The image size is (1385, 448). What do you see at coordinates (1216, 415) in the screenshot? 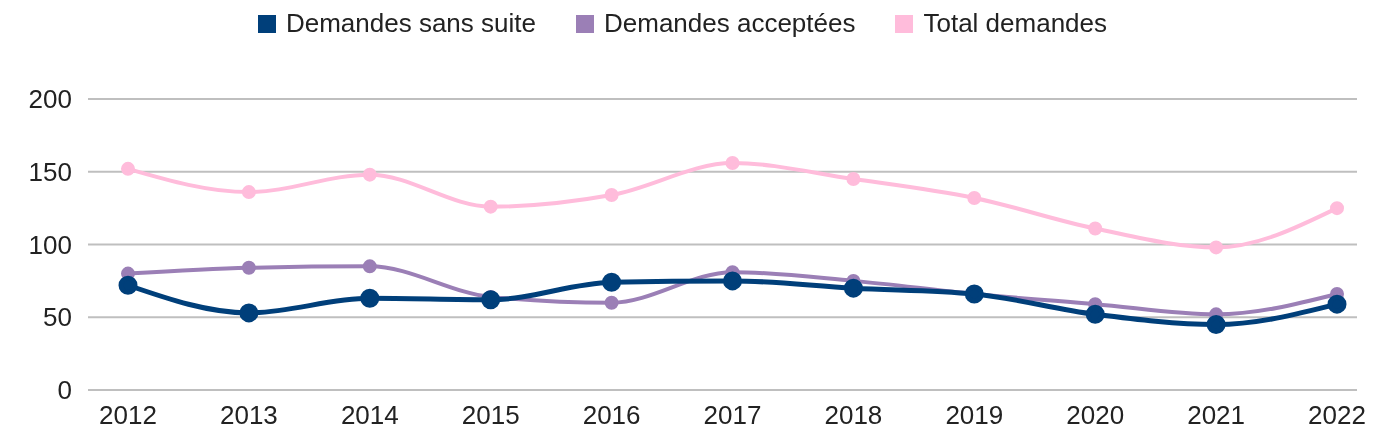
I see `x-tick-label: 2021` at bounding box center [1216, 415].